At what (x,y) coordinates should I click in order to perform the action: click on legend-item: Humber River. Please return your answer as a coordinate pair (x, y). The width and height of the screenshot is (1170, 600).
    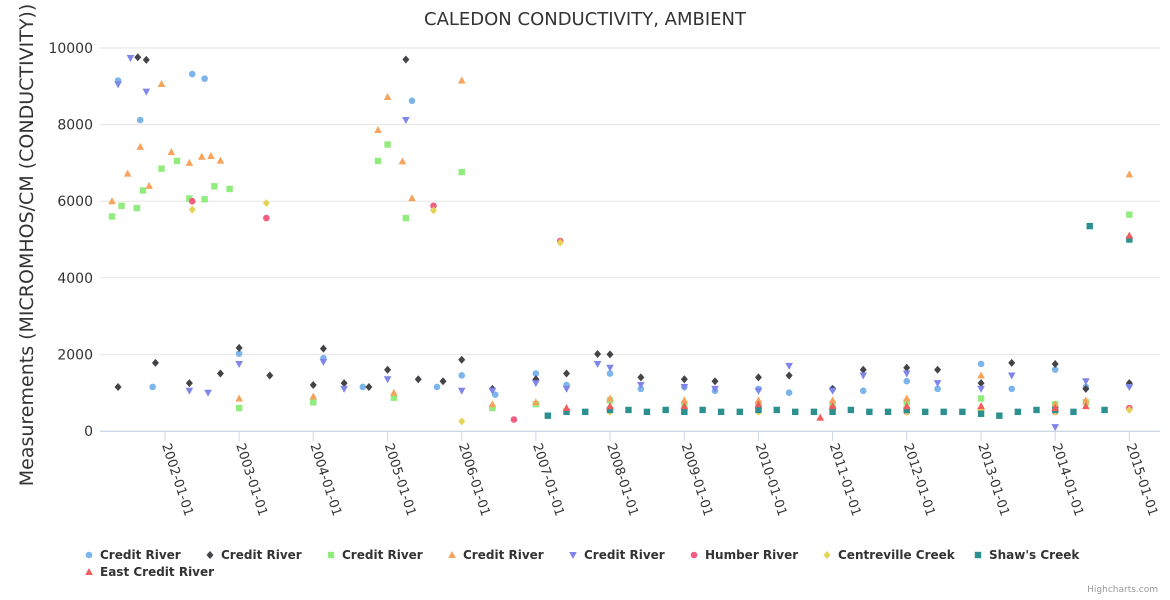
    Looking at the image, I should click on (743, 555).